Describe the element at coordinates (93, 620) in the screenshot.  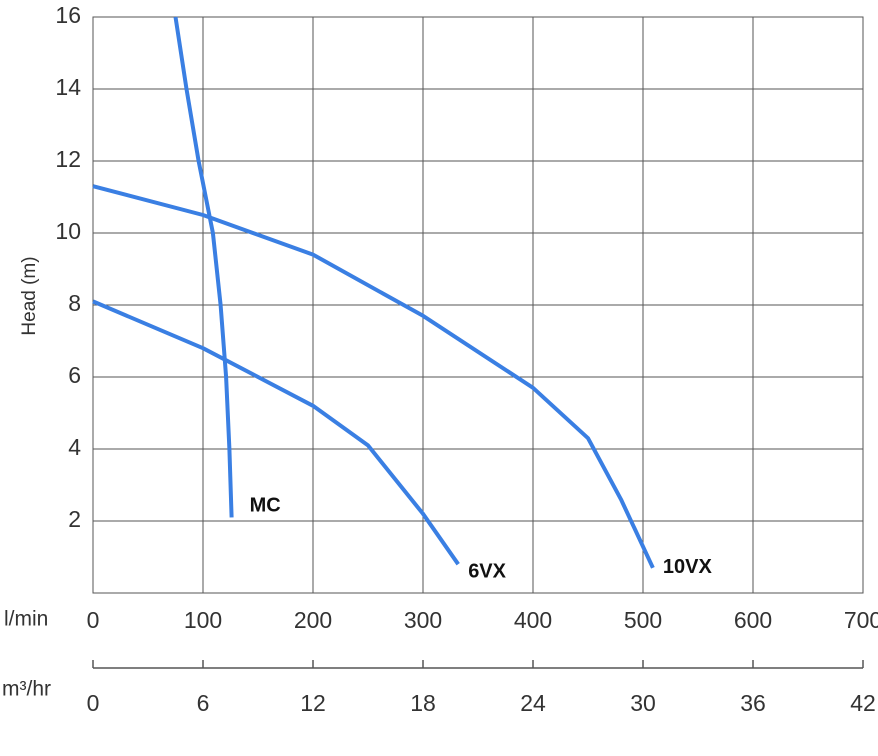
I see `x-tick-label: 0` at that location.